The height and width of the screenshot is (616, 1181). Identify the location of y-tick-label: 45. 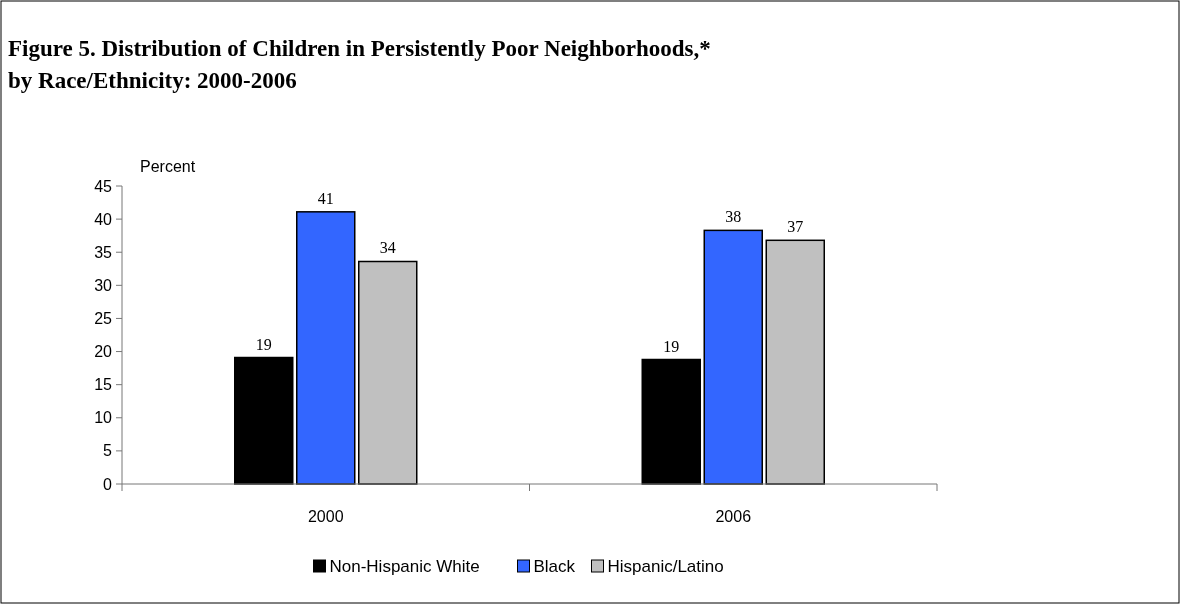
(103, 186).